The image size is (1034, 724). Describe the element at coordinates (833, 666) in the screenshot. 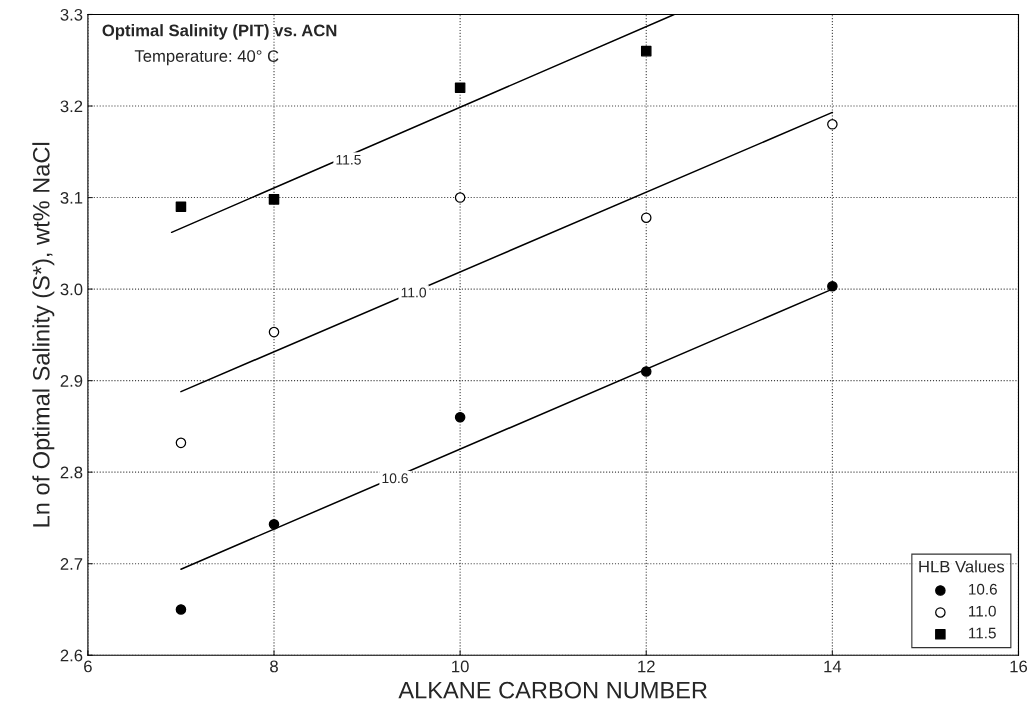

I see `x-tick-label: 14` at that location.